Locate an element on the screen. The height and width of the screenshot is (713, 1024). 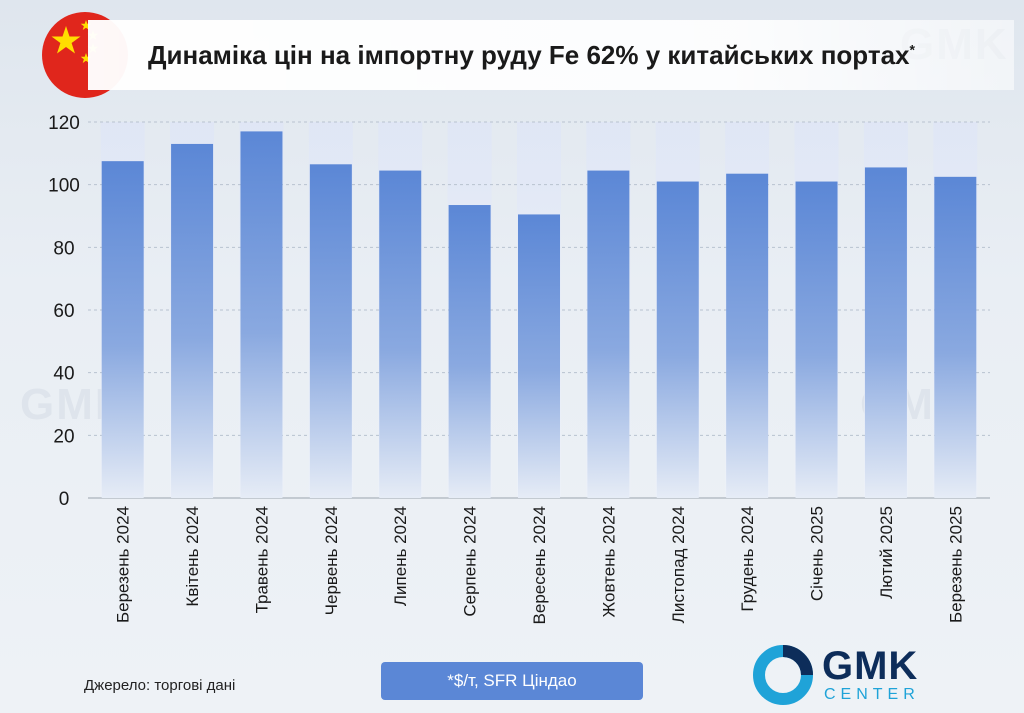
x-tick-label: Листопад 2024 is located at coordinates (678, 564).